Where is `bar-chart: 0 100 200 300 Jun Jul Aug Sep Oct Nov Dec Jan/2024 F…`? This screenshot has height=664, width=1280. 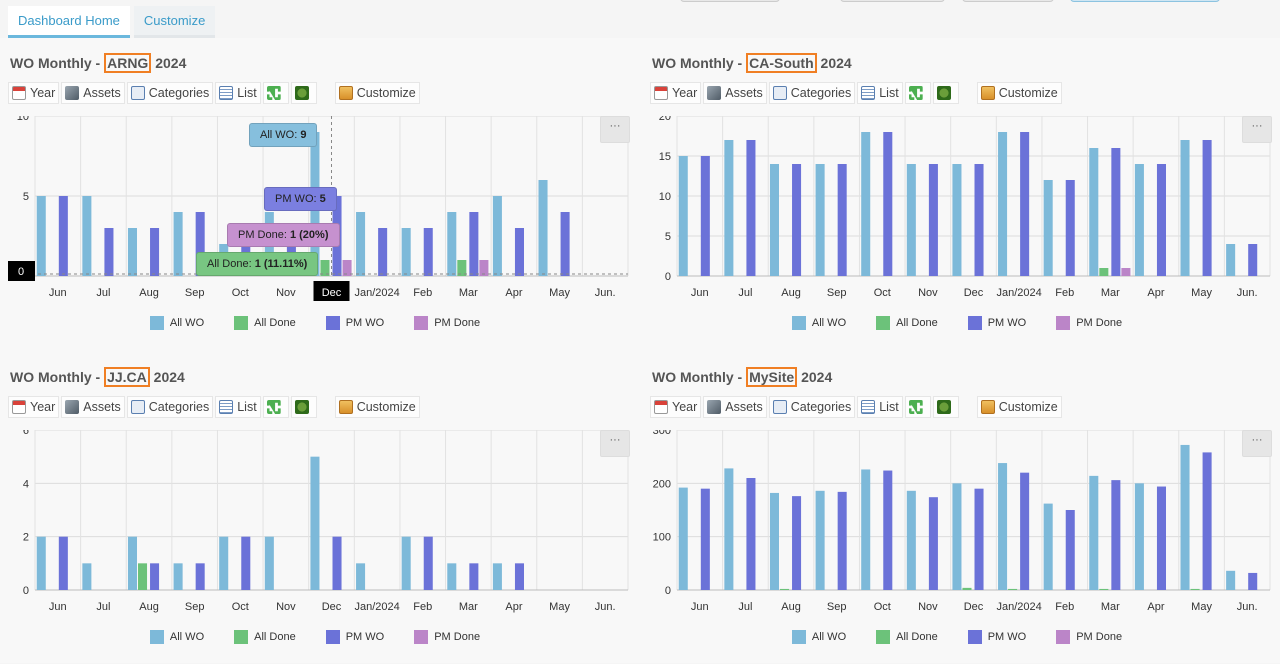
bar-chart: 0 100 200 300 Jun Jul Aug Sep Oct Nov Dec Jan/2024 F… is located at coordinates (961, 522).